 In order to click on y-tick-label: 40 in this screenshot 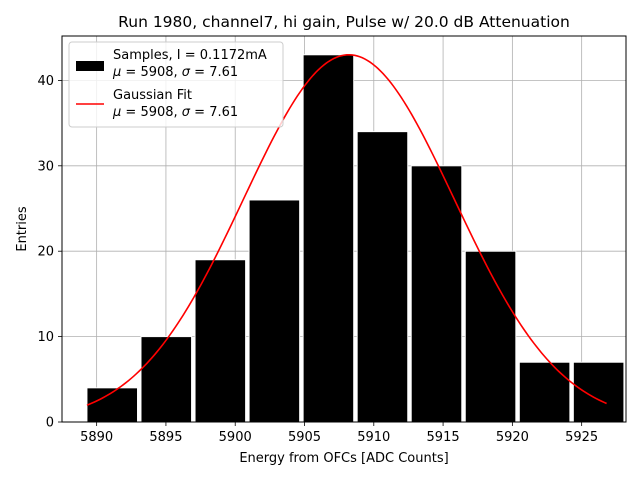, I will do `click(45, 81)`.